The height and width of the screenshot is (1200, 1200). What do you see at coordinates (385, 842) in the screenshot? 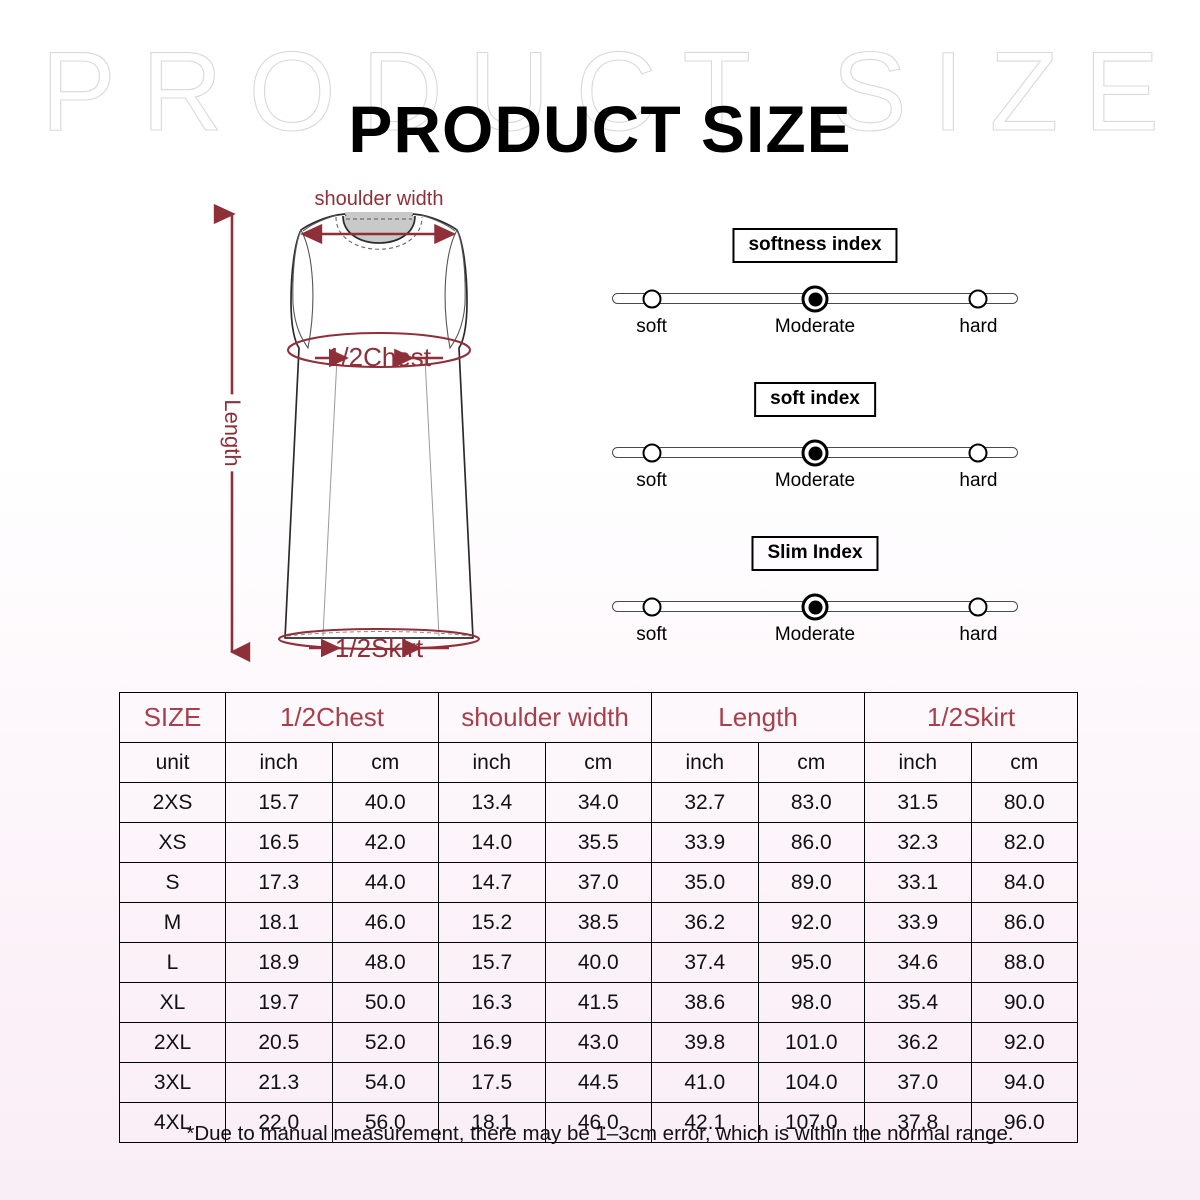
I see `cell-value: 42.0` at bounding box center [385, 842].